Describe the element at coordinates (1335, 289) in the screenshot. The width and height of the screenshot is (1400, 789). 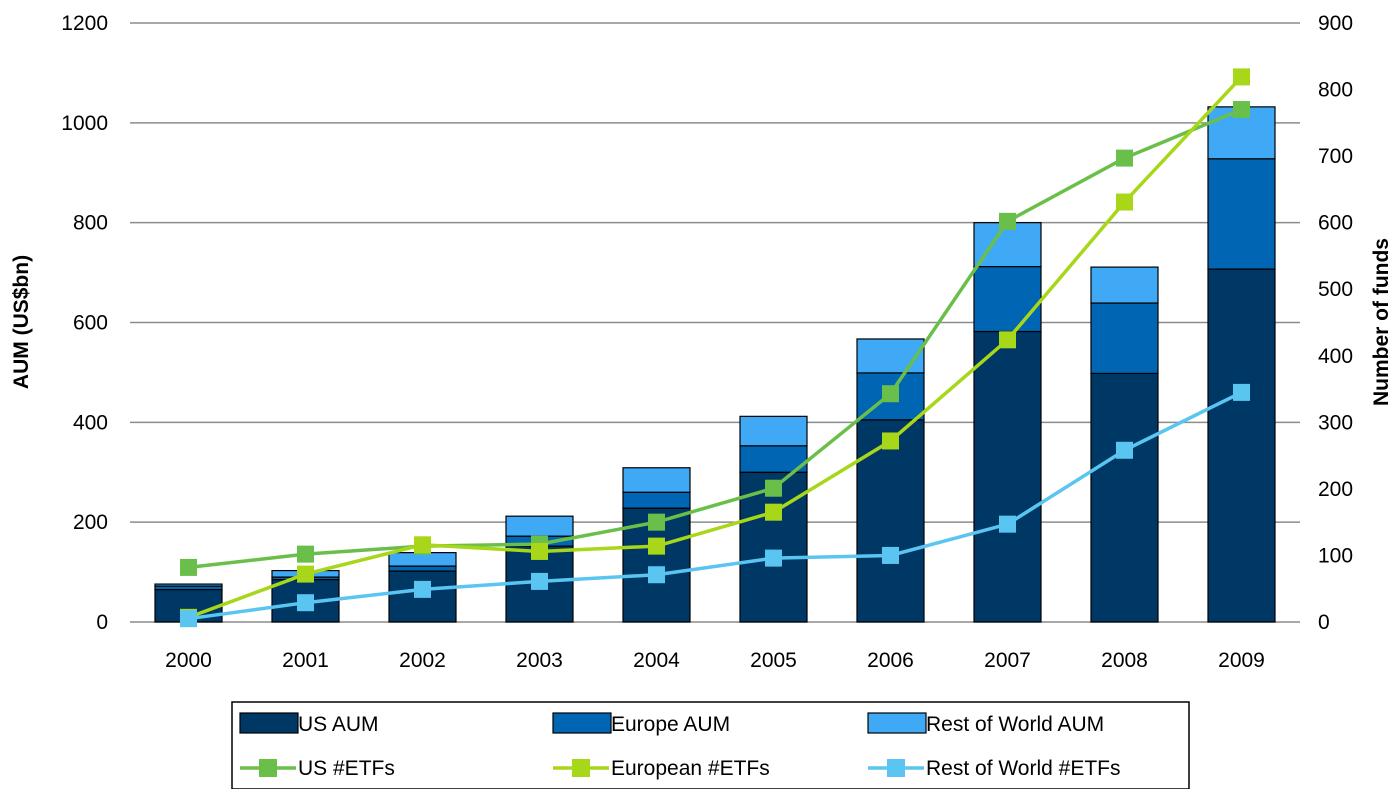
I see `y2-tick-label: 500` at that location.